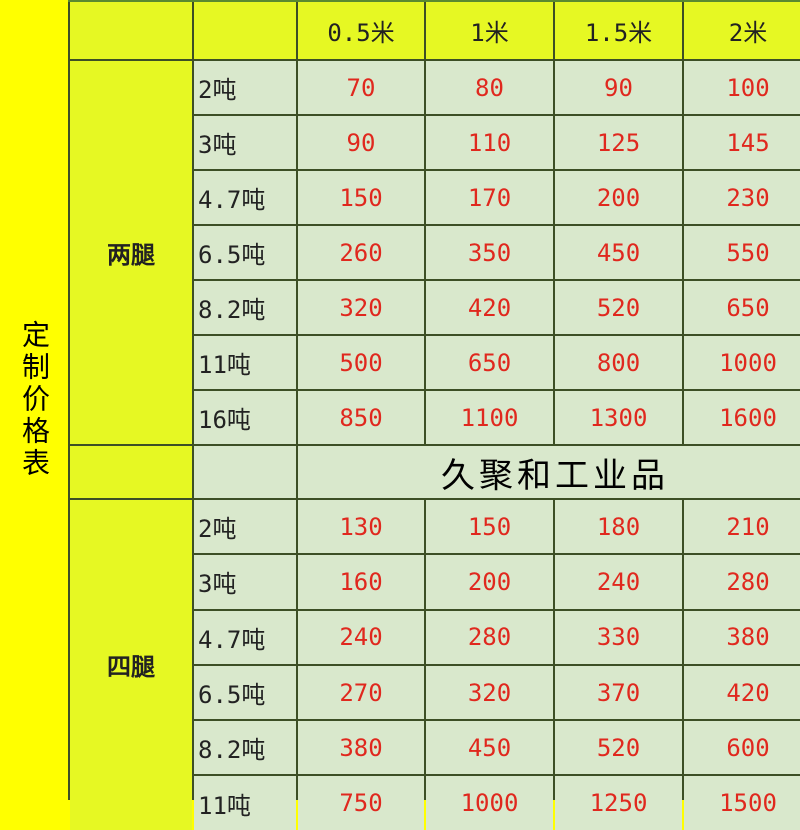  What do you see at coordinates (361, 803) in the screenshot?
I see `price-cell: 750` at bounding box center [361, 803].